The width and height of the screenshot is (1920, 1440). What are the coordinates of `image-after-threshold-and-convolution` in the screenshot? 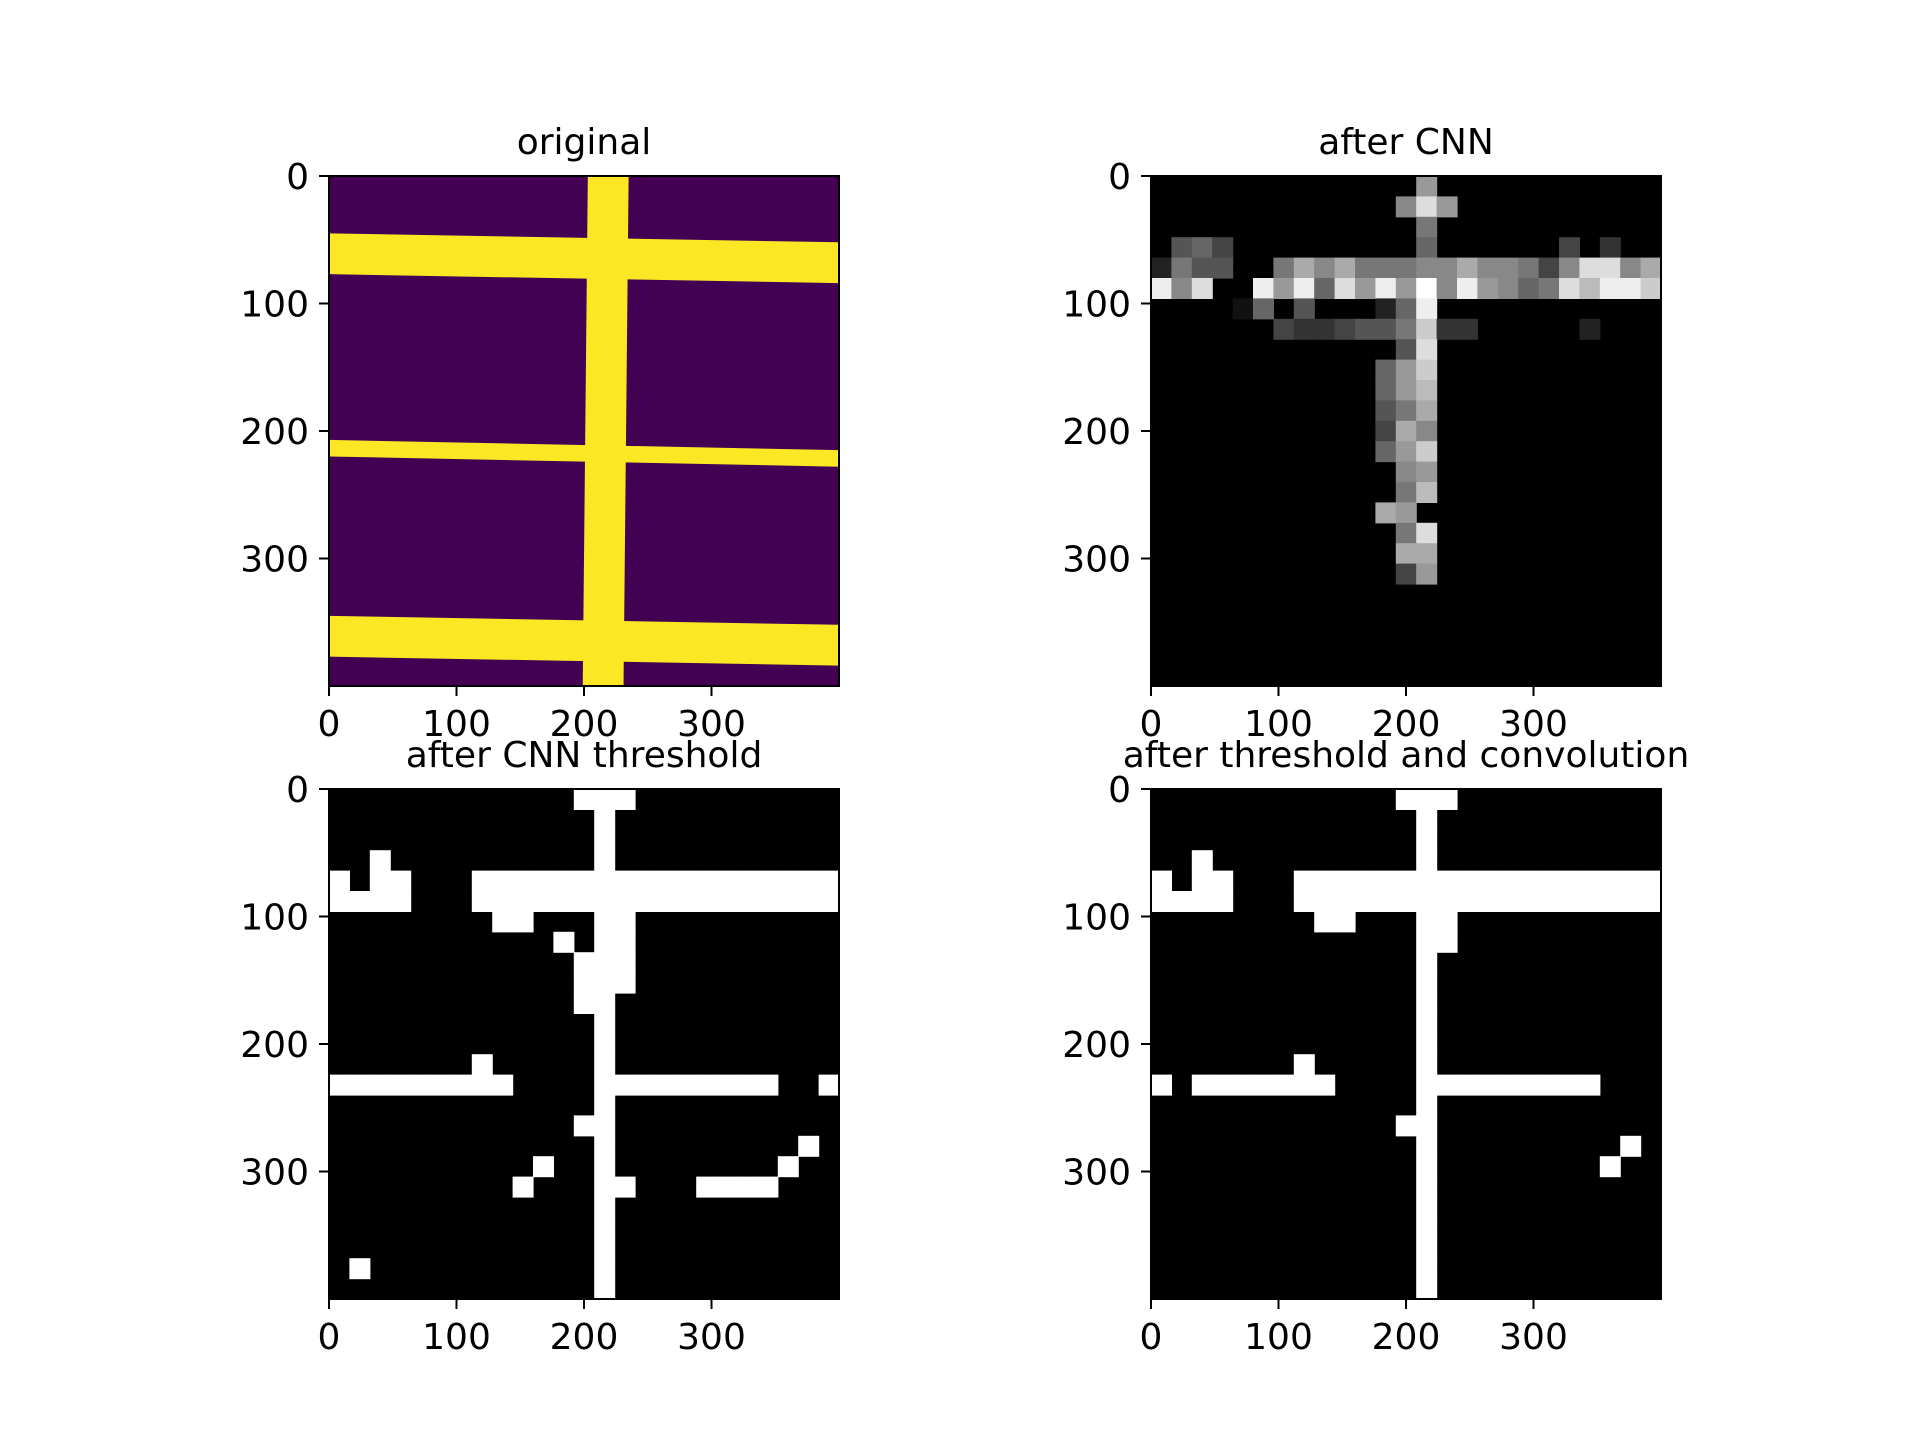 It's located at (1406, 1044).